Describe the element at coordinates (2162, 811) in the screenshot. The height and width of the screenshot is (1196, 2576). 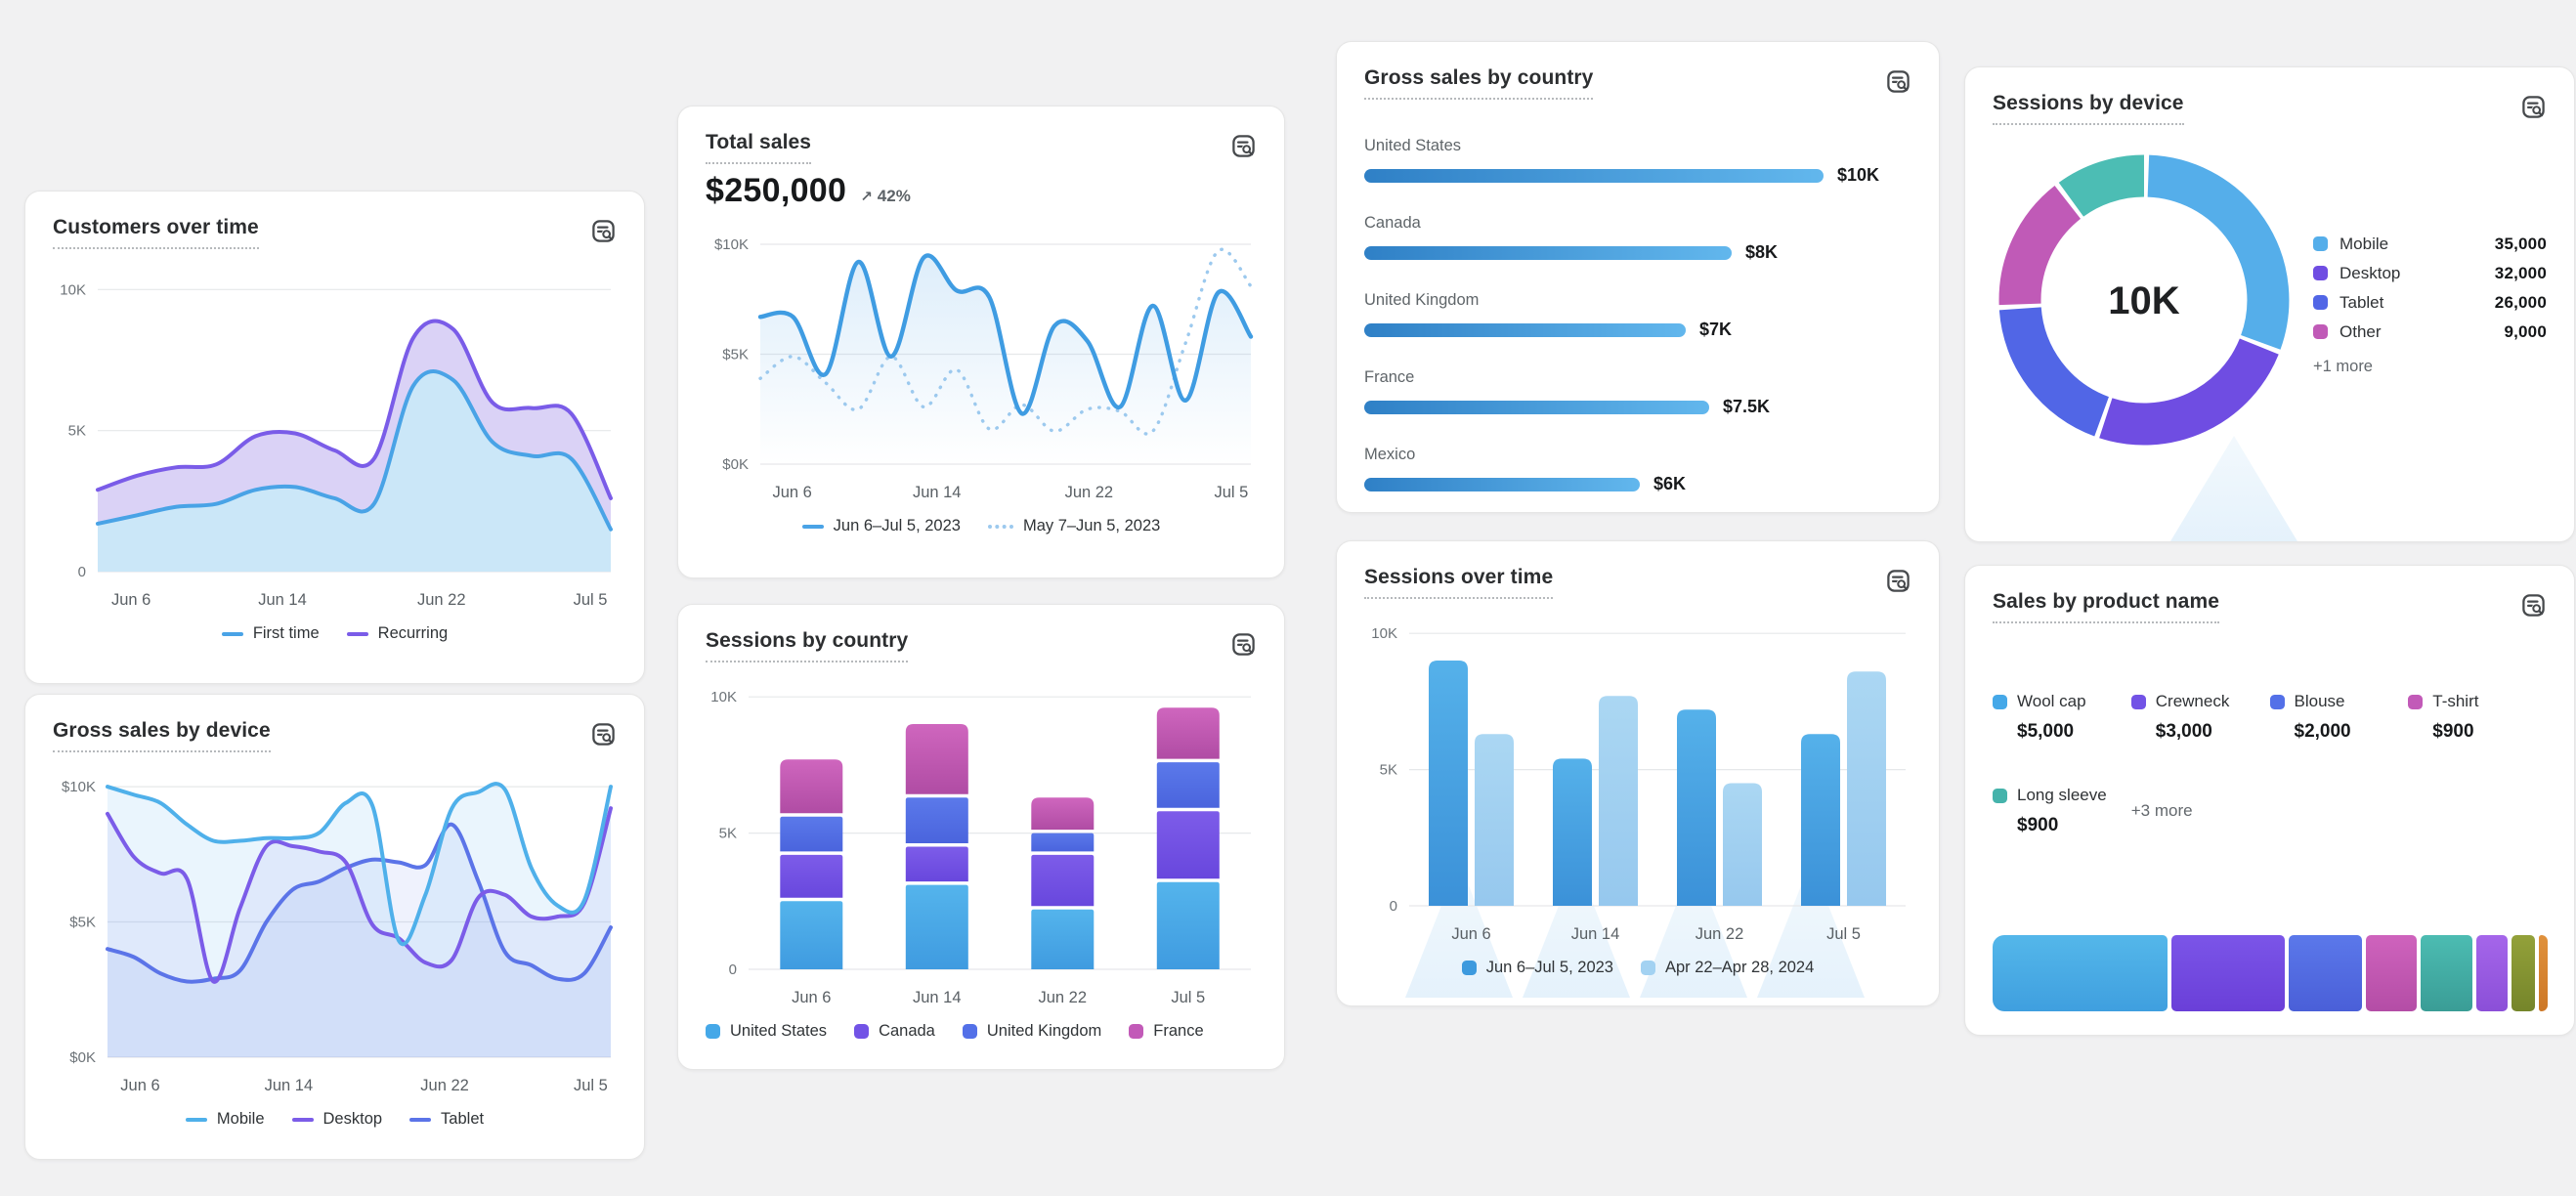
I see `more-items-label: +3 more` at that location.